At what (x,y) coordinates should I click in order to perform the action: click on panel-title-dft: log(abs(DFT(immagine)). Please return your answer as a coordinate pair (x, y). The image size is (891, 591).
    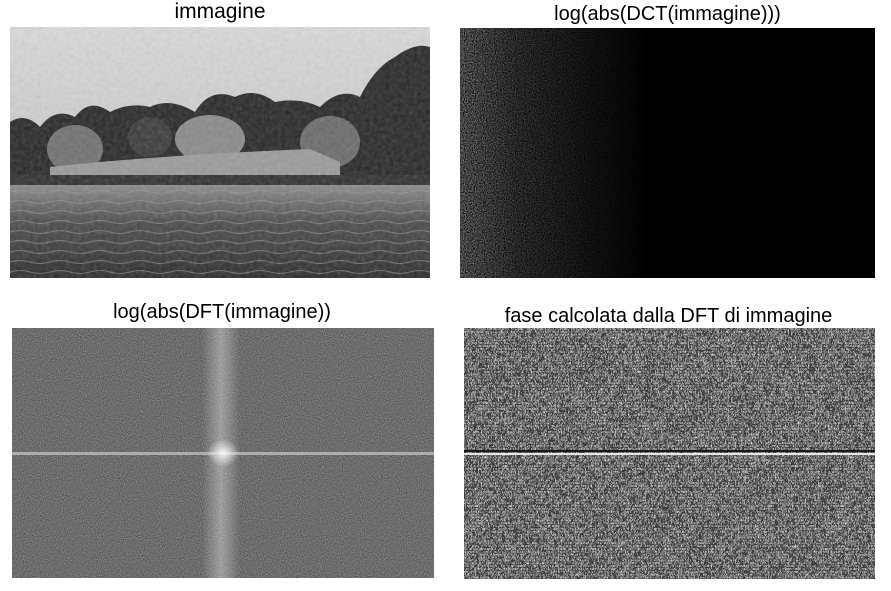
    Looking at the image, I should click on (222, 312).